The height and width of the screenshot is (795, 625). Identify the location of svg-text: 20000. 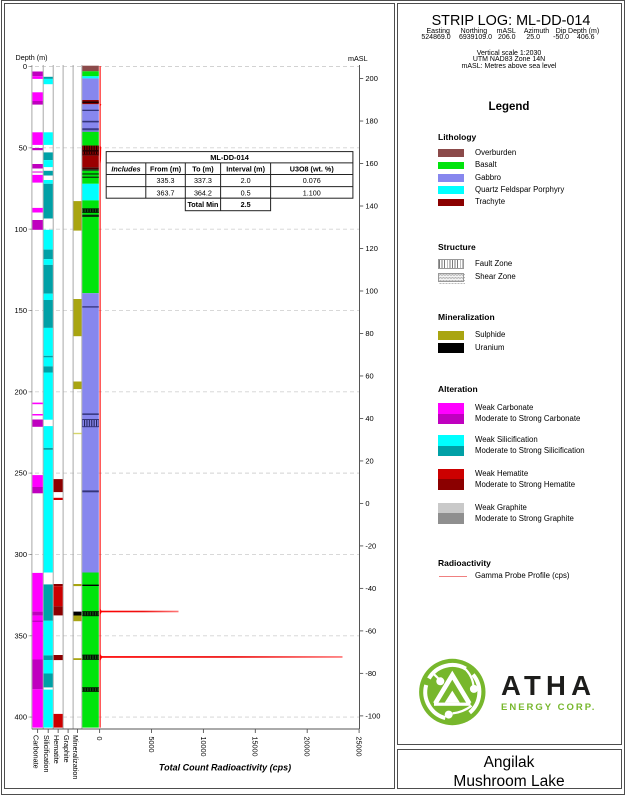
(307, 747).